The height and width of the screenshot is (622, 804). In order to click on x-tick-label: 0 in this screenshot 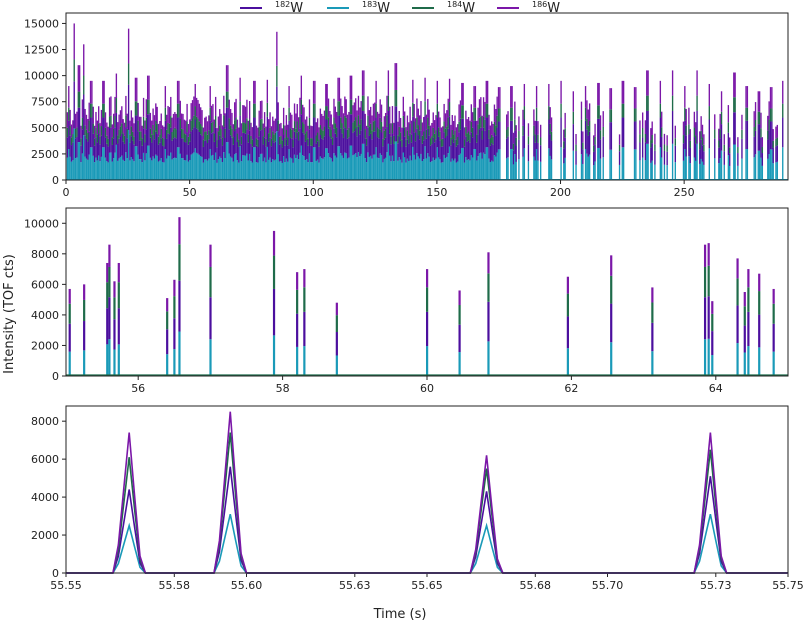, I will do `click(66, 192)`.